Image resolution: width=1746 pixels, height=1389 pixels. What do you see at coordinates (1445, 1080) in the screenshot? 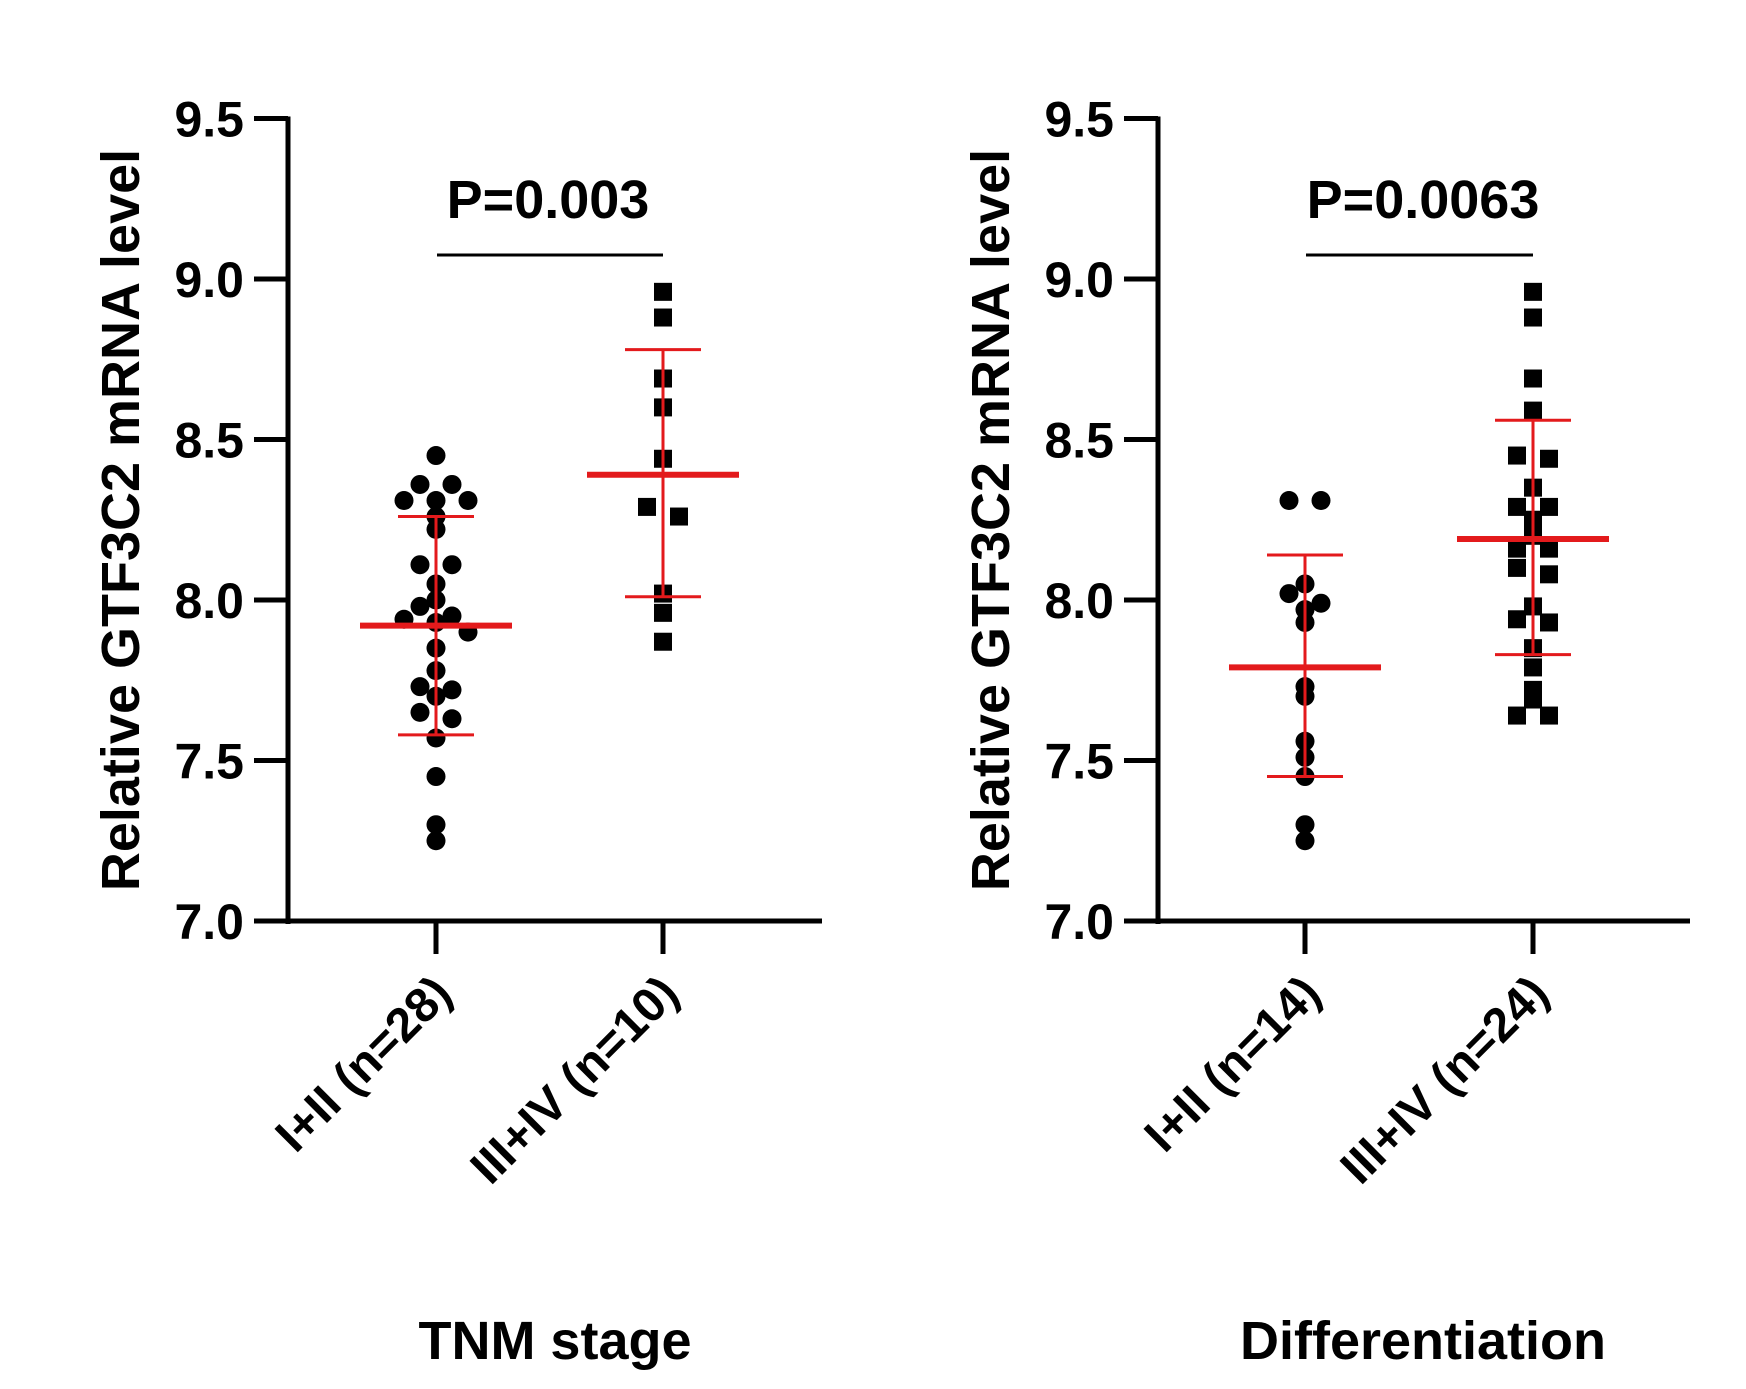
I see `x-category-label: III+IV (n=24)` at bounding box center [1445, 1080].